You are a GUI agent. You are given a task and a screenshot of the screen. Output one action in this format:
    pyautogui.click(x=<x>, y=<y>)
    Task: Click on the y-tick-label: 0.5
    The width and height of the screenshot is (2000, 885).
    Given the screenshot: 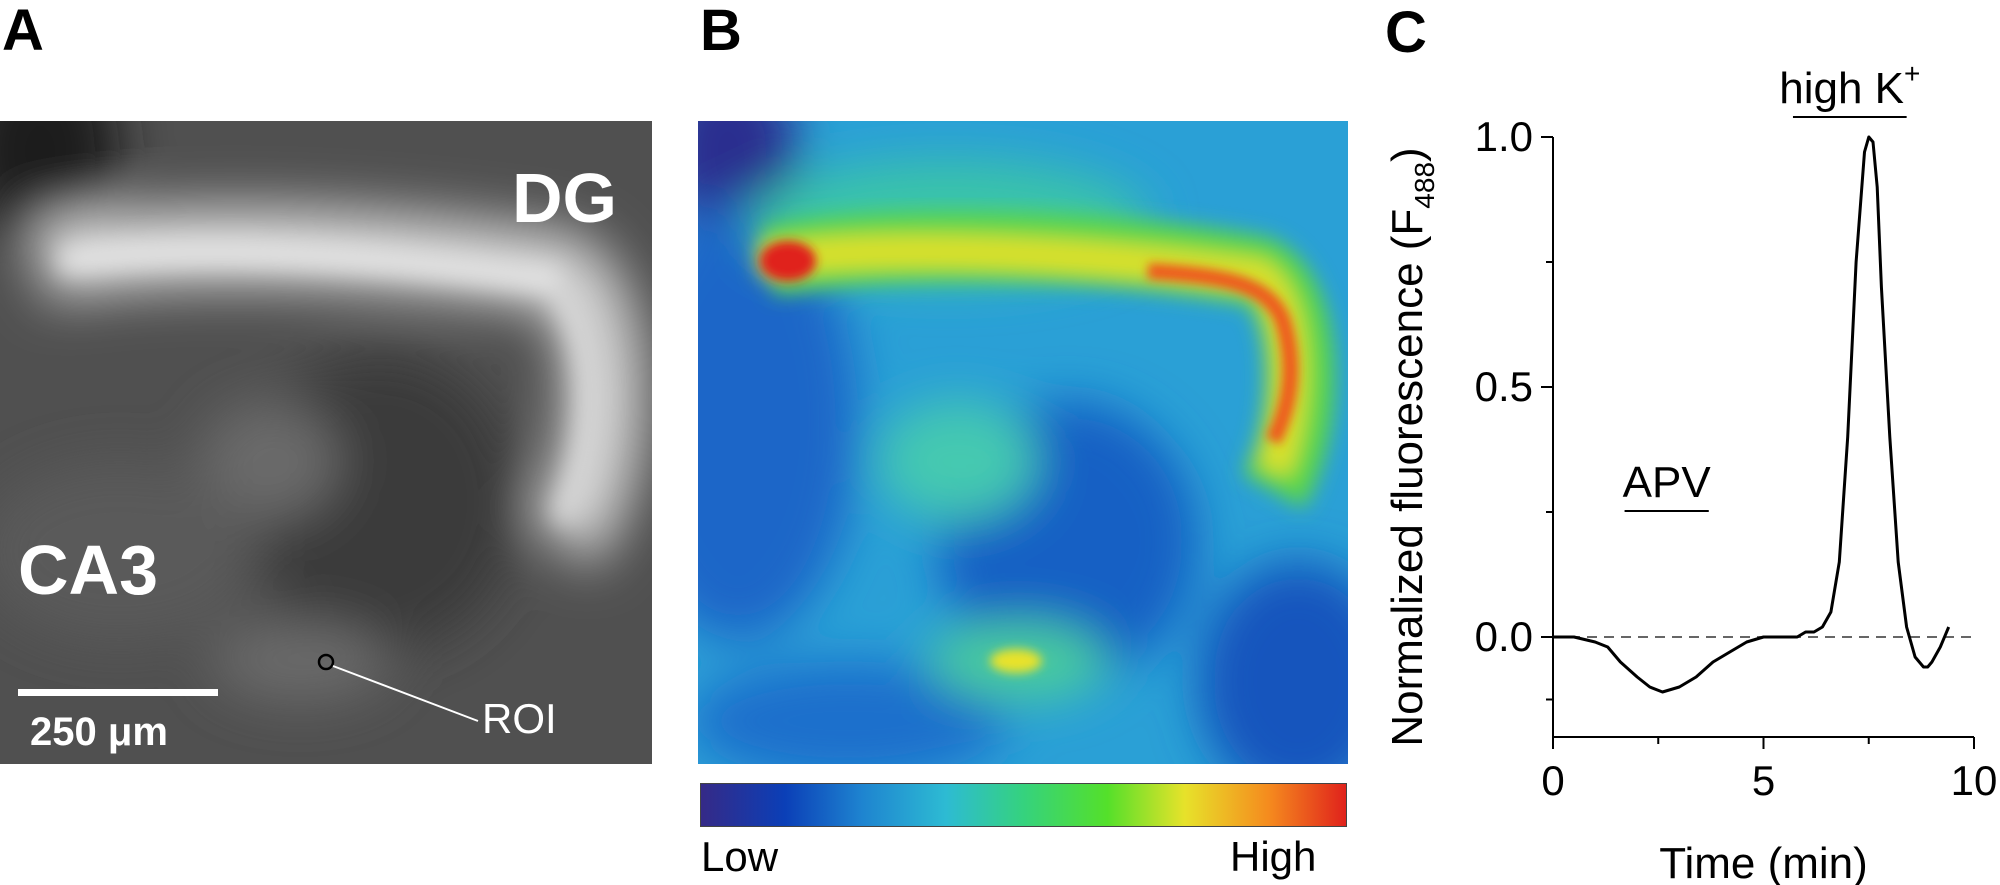 What is the action you would take?
    pyautogui.click(x=1504, y=386)
    